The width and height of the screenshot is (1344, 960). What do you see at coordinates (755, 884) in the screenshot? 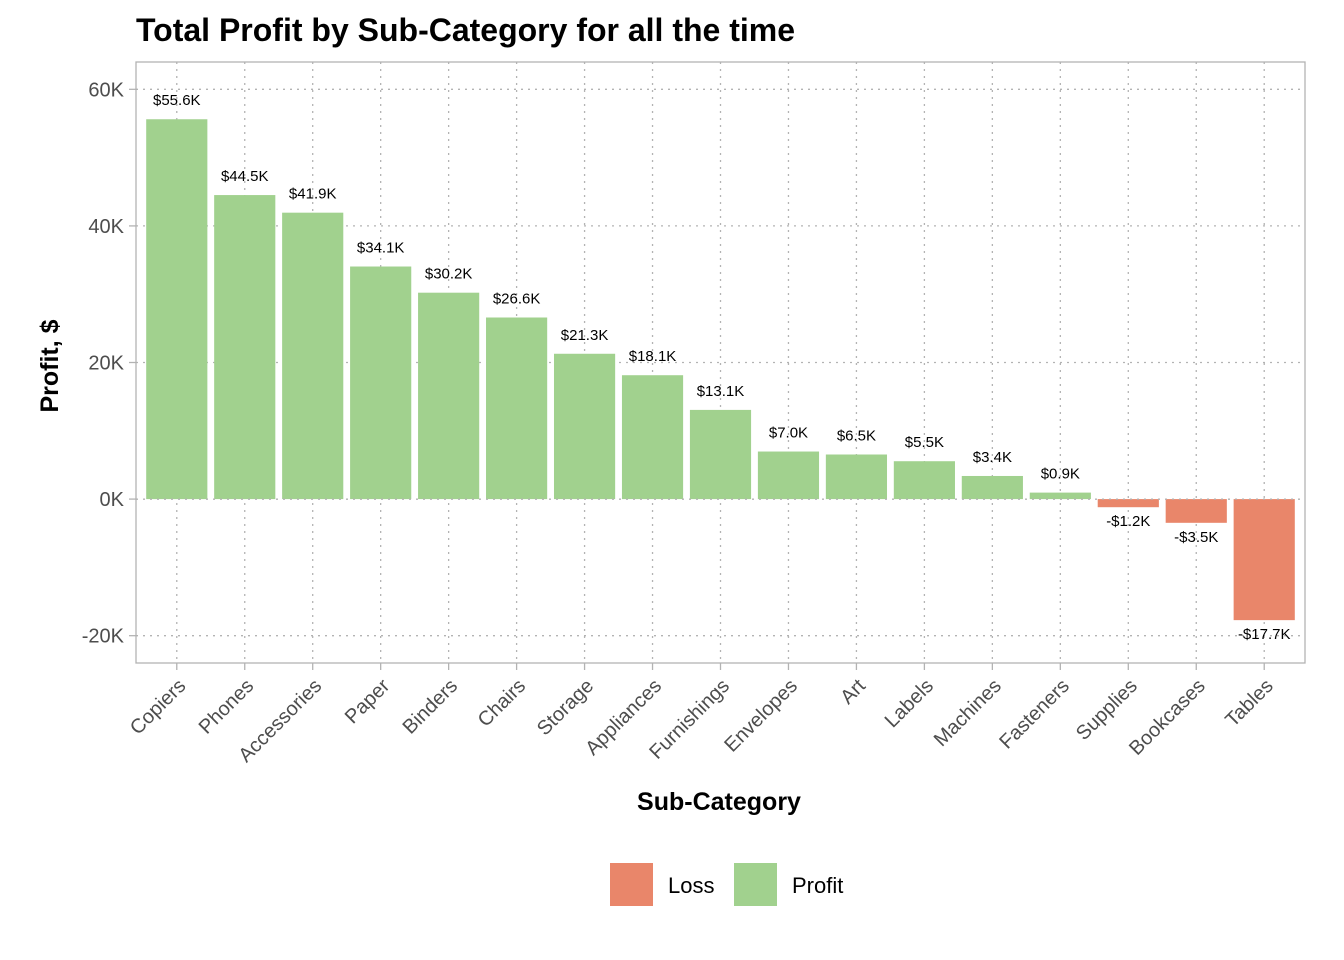
I see `legend-key-profit` at bounding box center [755, 884].